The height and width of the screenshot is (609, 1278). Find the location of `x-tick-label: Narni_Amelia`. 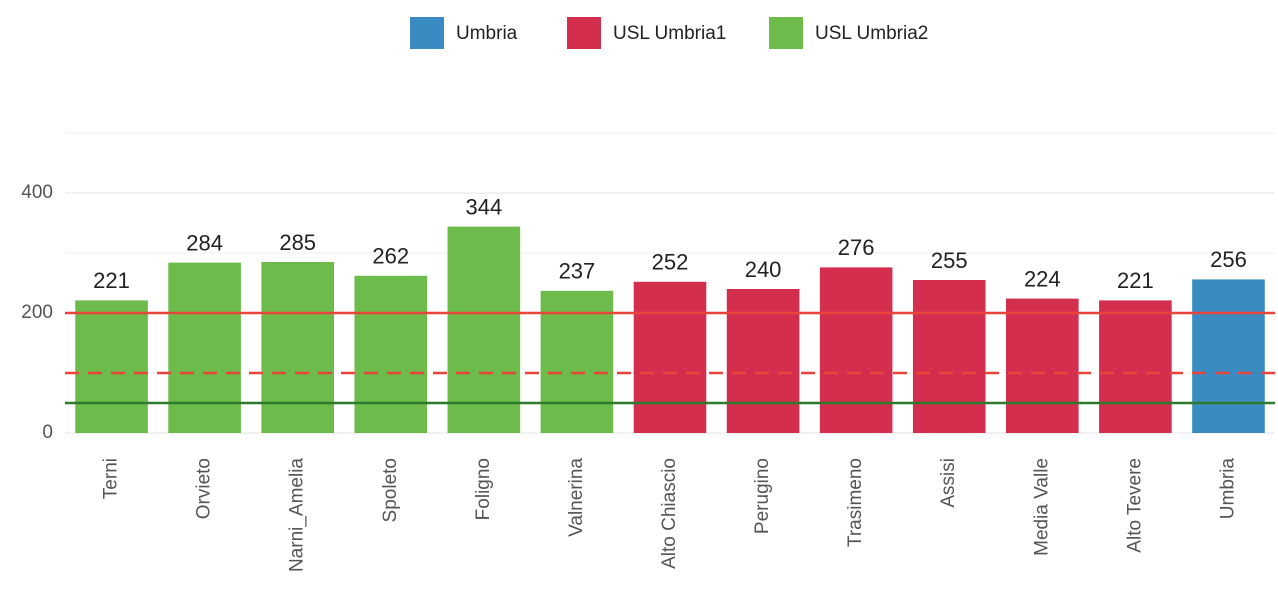

x-tick-label: Narni_Amelia is located at coordinates (297, 515).